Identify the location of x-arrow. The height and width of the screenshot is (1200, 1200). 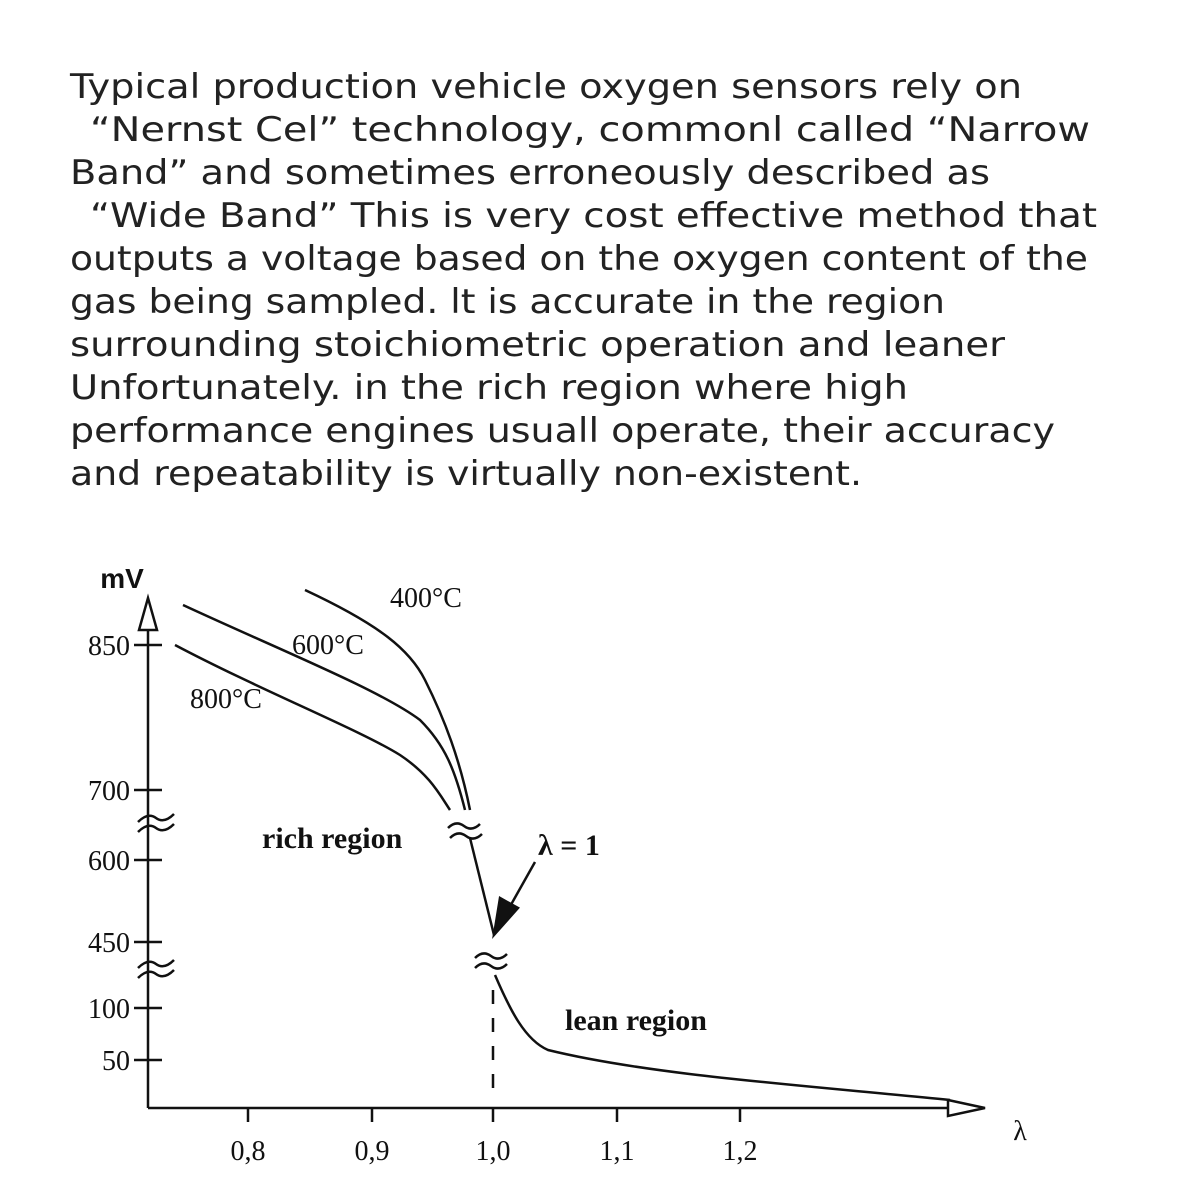
(966, 1108).